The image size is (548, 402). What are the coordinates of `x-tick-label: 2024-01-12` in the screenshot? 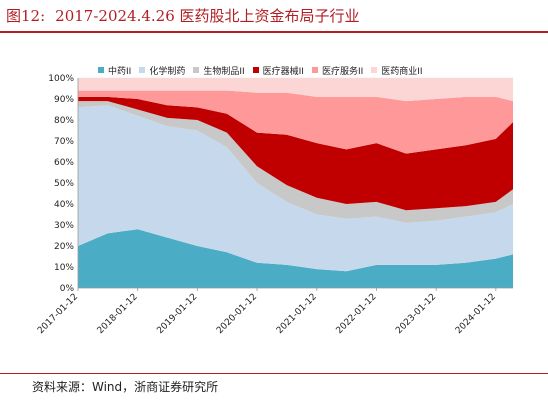 It's located at (476, 314).